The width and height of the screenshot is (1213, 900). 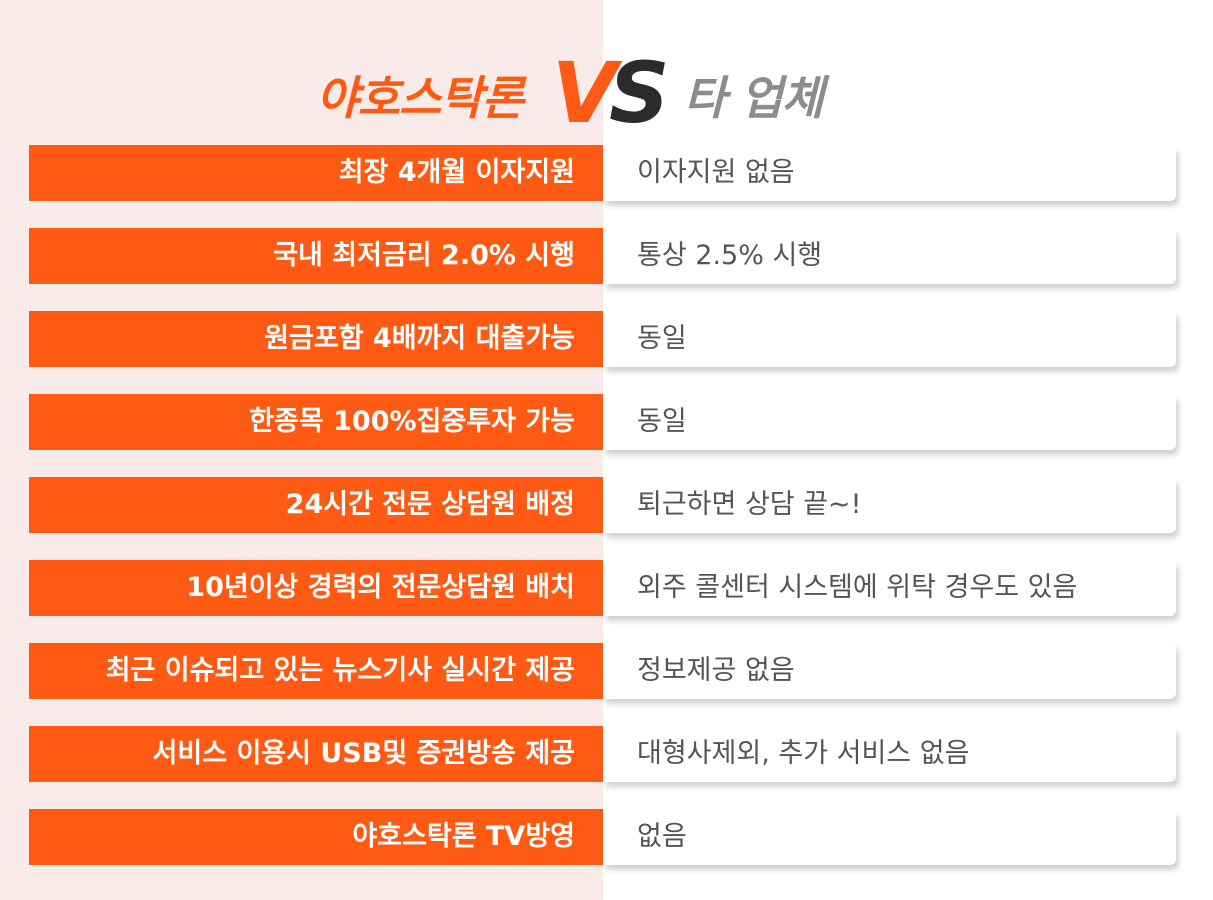 I want to click on comparison-row: 24시간 전문 상담원 배정 퇴근하면 상담 끝~!, so click(x=606, y=505).